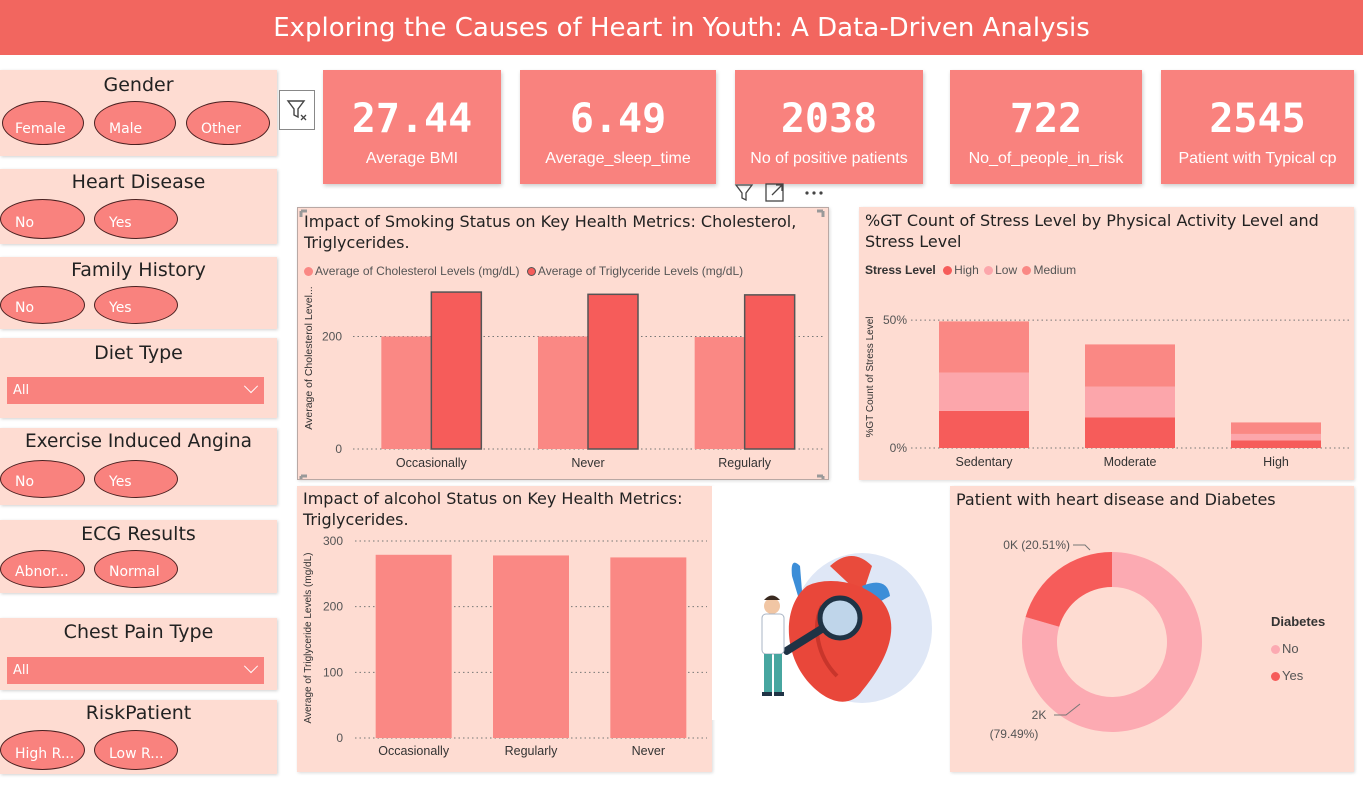 The image size is (1363, 789). Describe the element at coordinates (412, 119) in the screenshot. I see `kpi-value: 27.44` at that location.